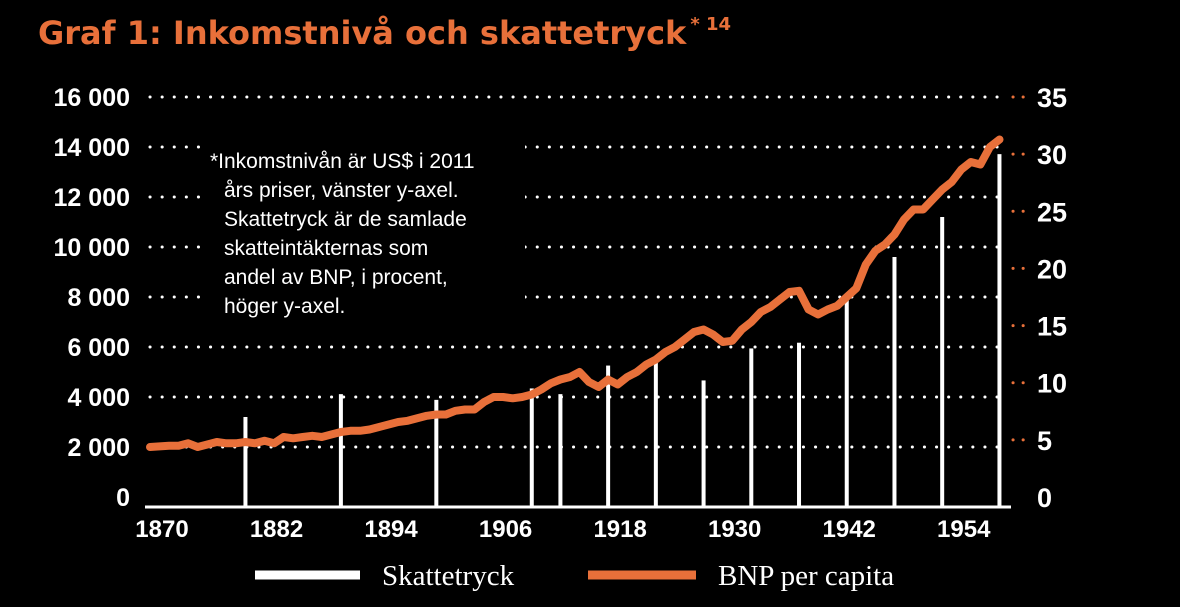 The height and width of the screenshot is (607, 1180). I want to click on bar-skattetryck-1948, so click(894, 382).